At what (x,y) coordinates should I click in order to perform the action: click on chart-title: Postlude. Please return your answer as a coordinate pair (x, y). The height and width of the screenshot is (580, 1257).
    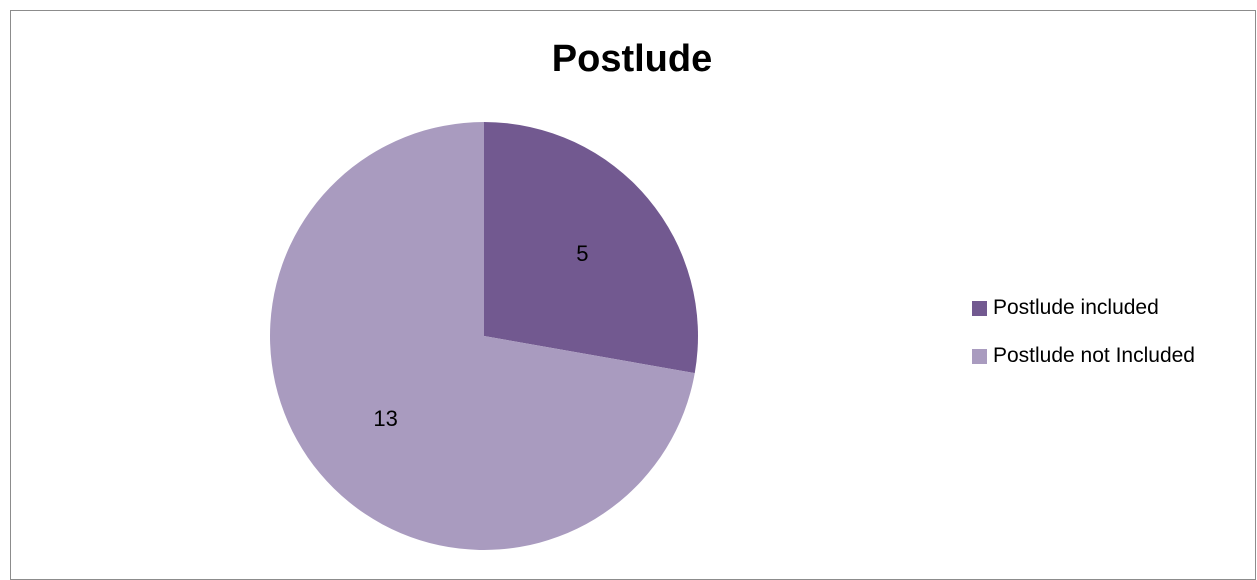
    Looking at the image, I should click on (632, 59).